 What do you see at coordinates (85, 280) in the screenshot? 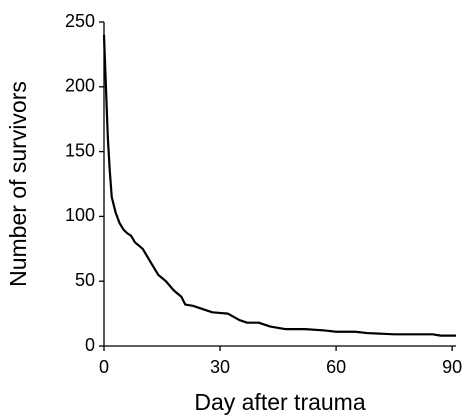
I see `y-tick-label: 50` at bounding box center [85, 280].